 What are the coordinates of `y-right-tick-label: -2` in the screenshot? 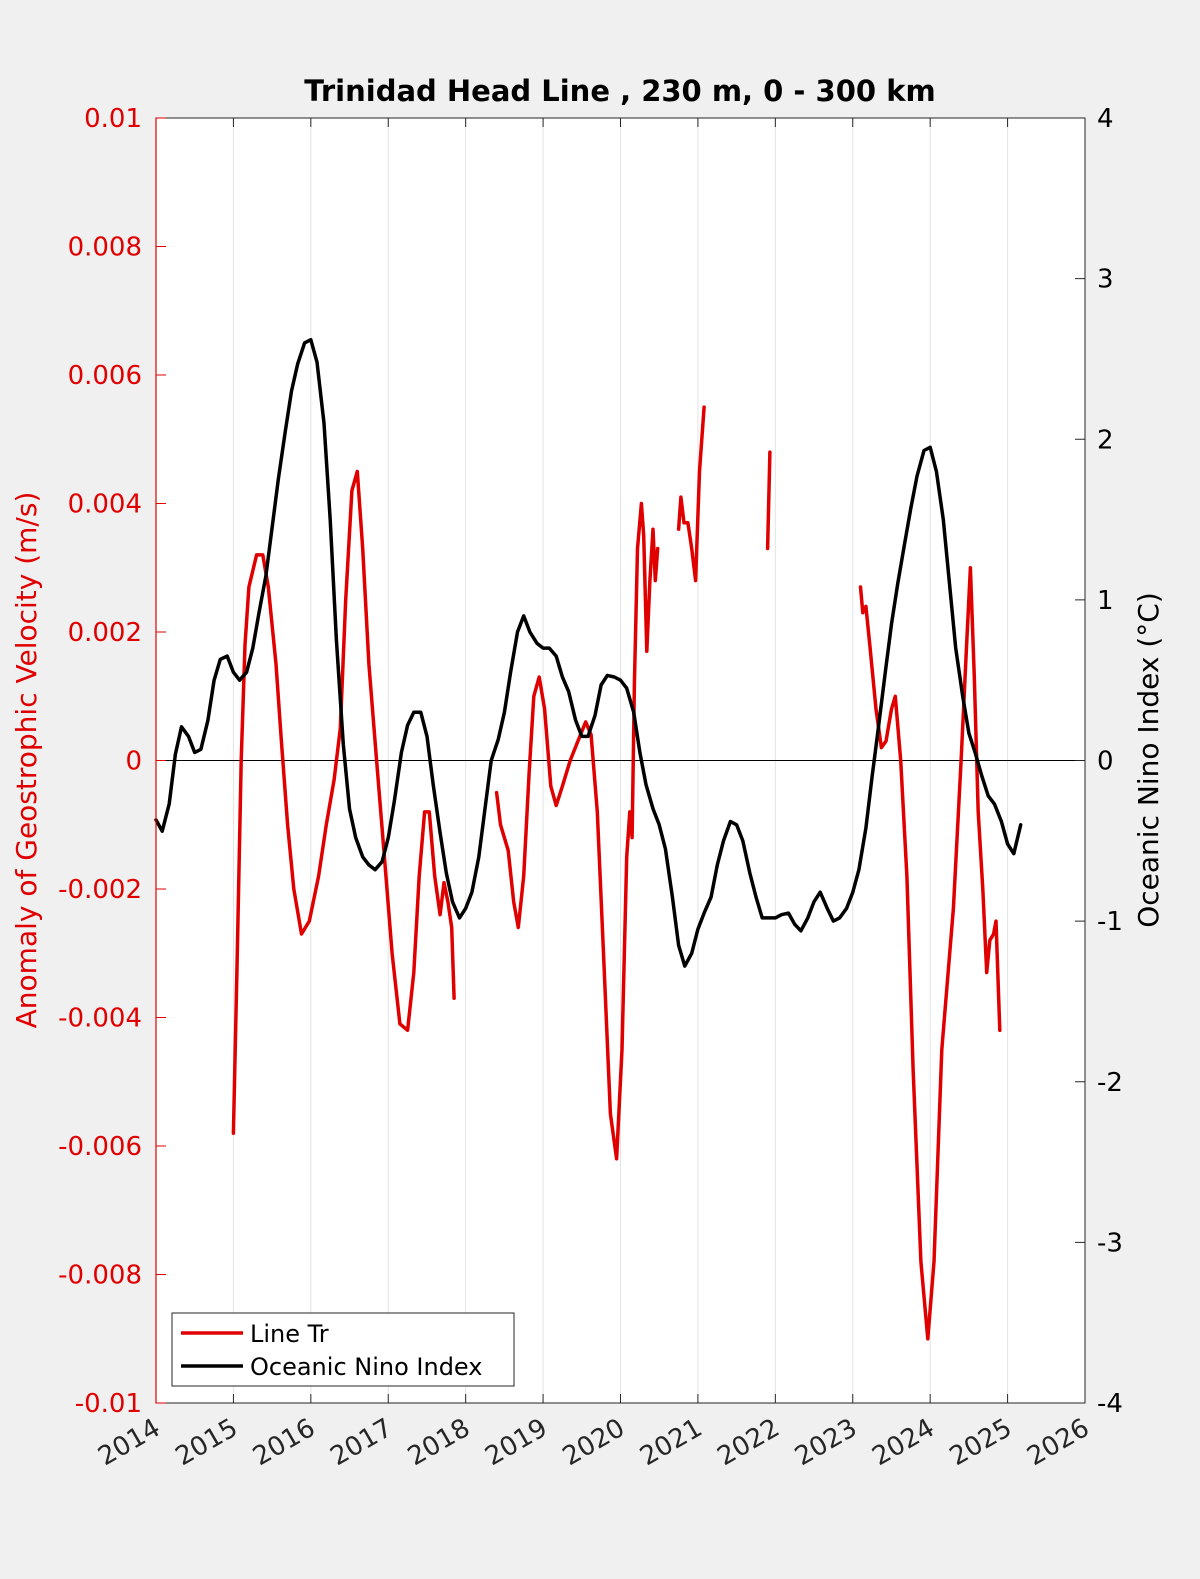 It's located at (1110, 1083).